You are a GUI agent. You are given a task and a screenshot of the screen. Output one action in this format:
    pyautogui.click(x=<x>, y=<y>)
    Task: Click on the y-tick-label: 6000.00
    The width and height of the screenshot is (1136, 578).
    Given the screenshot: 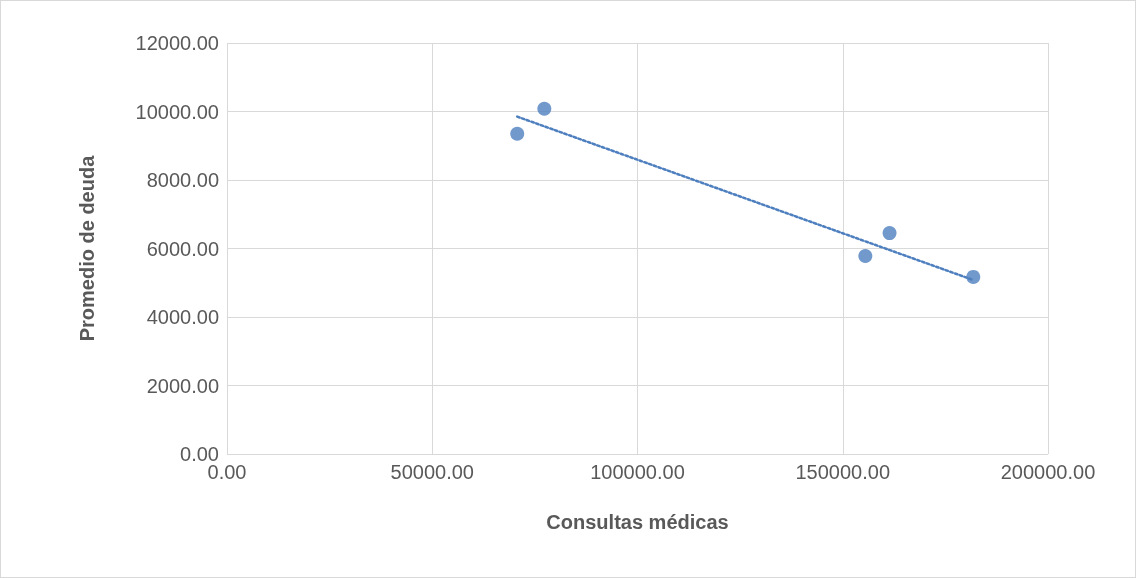 What is the action you would take?
    pyautogui.click(x=182, y=248)
    